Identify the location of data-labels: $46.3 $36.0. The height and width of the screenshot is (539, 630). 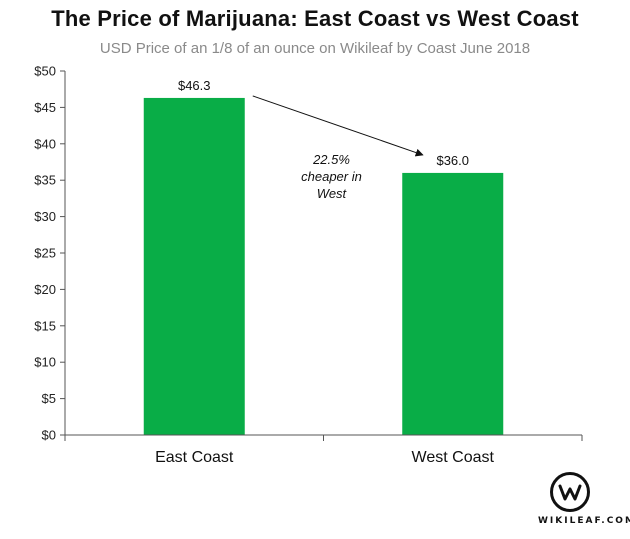
(323, 123).